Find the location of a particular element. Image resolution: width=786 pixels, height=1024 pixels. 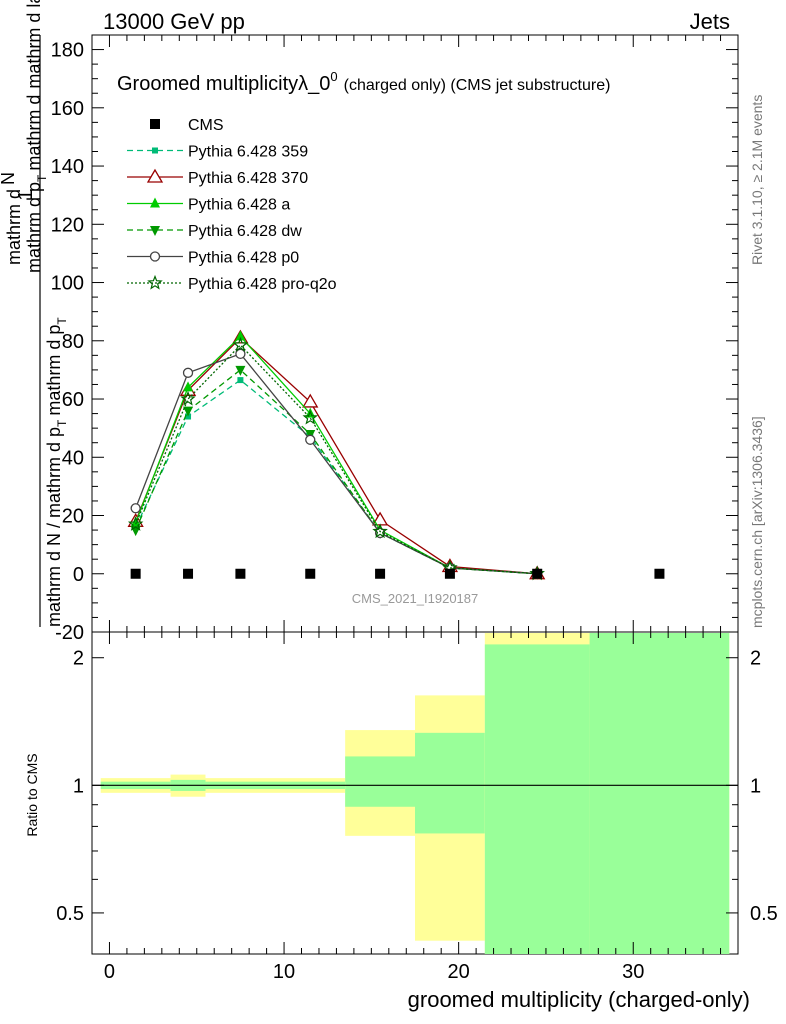

y-label-line2-b: mathrm d is located at coordinates (34, 133).